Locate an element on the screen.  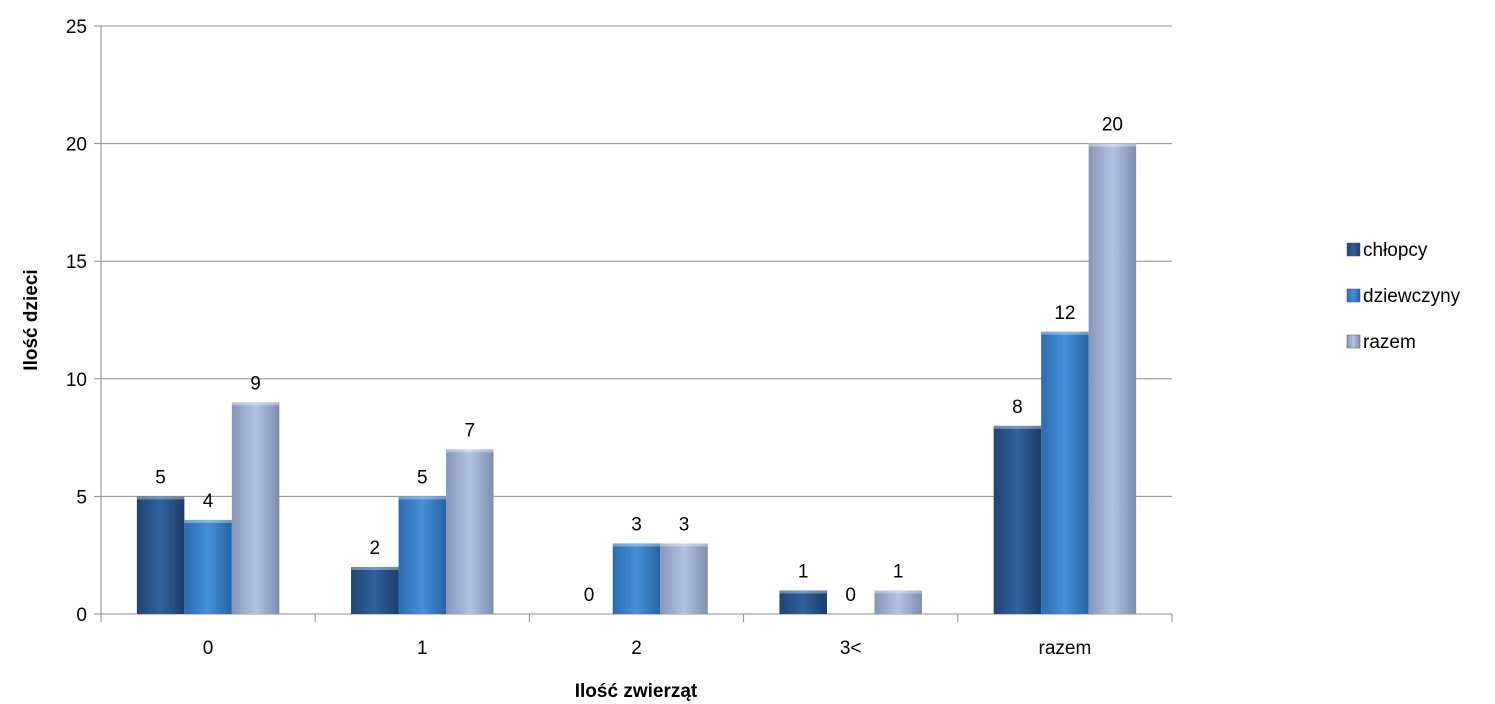
x-tick-label: razem is located at coordinates (1065, 648).